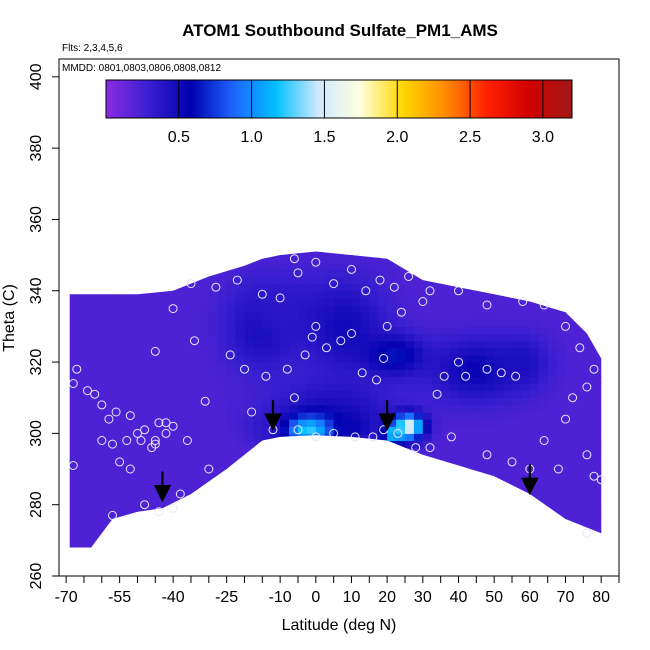 The height and width of the screenshot is (650, 650). Describe the element at coordinates (594, 369) in the screenshot. I see `sample-point` at that location.